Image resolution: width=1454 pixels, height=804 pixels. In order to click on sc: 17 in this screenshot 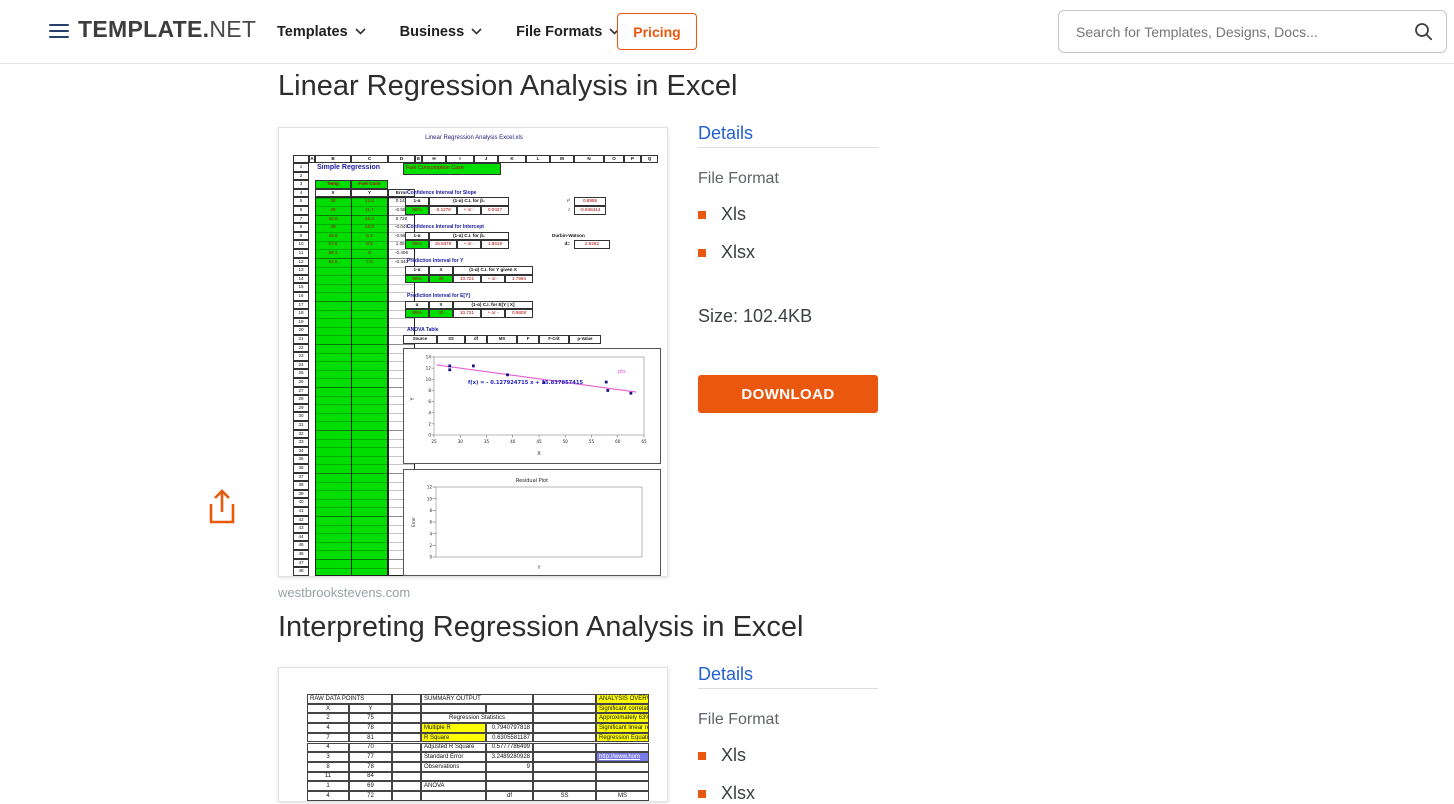, I will do `click(301, 305)`.